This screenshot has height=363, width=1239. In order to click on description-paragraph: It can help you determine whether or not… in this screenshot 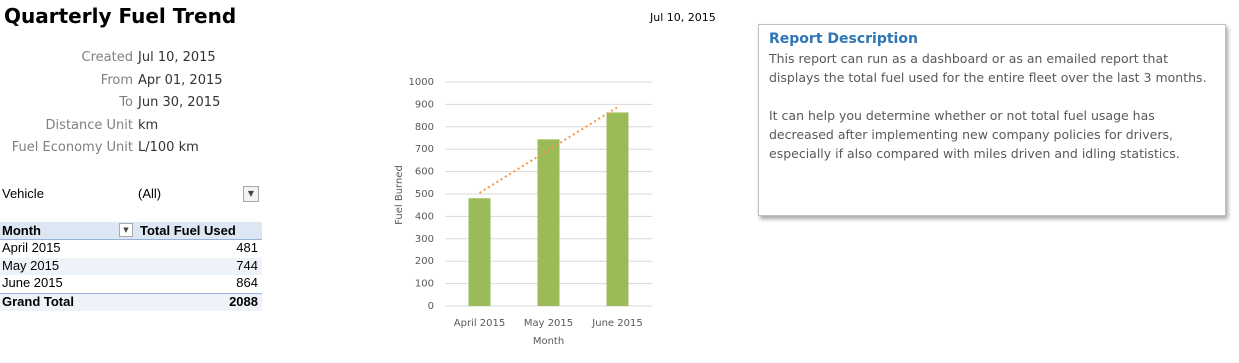, I will do `click(974, 134)`.